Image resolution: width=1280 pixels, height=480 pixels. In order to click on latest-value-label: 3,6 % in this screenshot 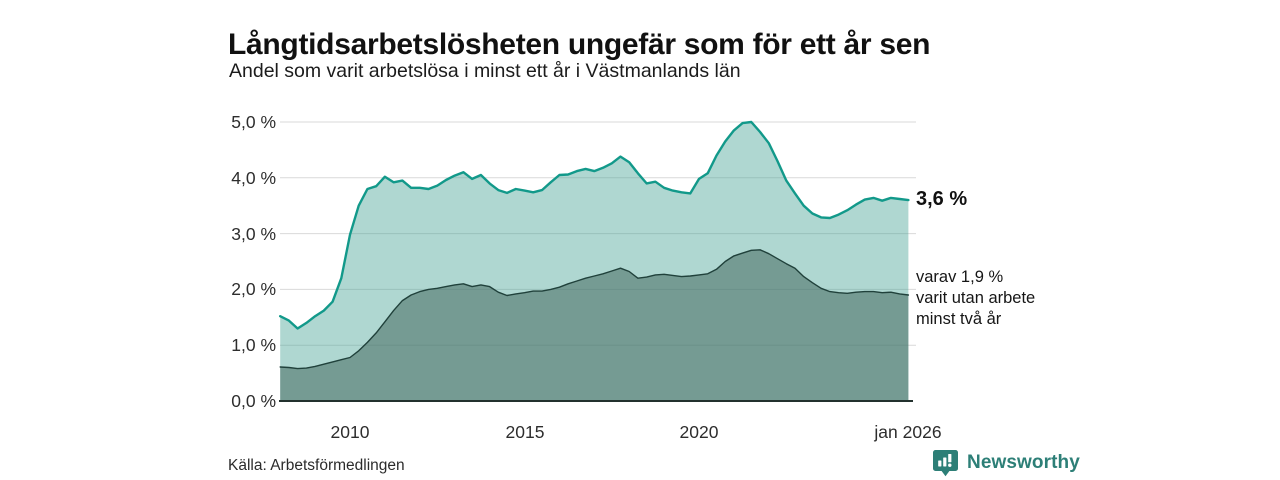, I will do `click(942, 199)`.